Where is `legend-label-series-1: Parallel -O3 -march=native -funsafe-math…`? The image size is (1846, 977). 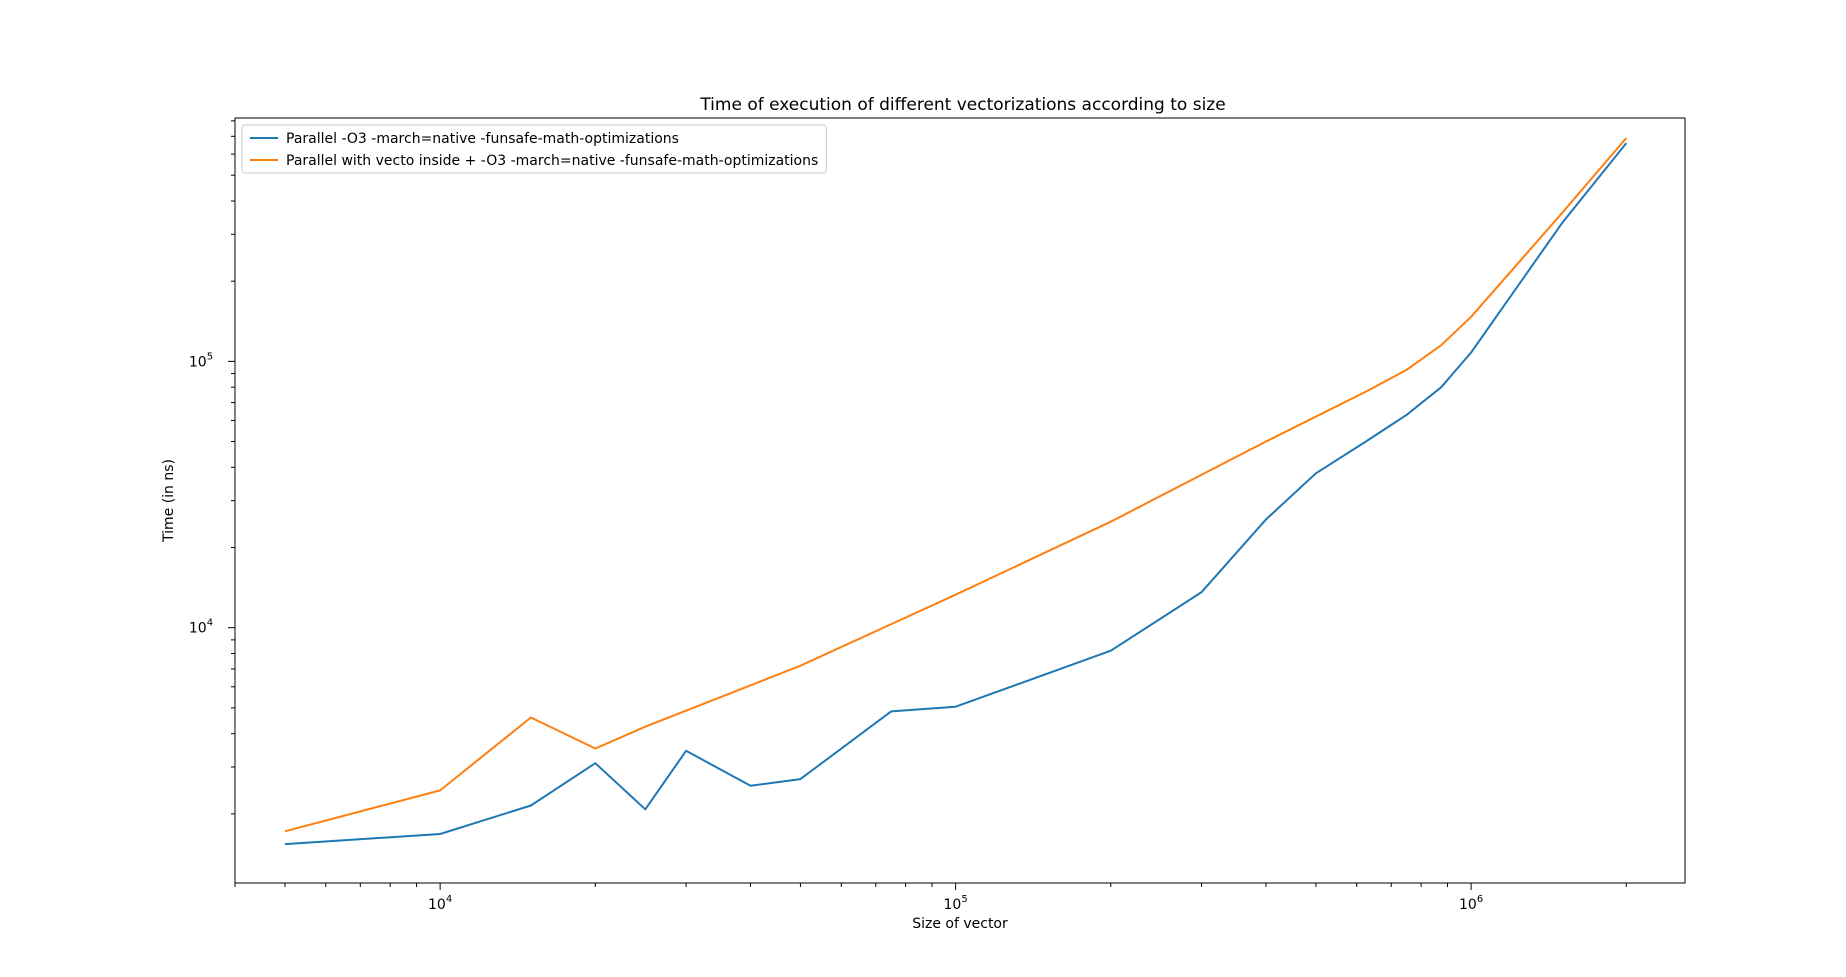
legend-label-series-1: Parallel -O3 -march=native -funsafe-math… is located at coordinates (482, 139).